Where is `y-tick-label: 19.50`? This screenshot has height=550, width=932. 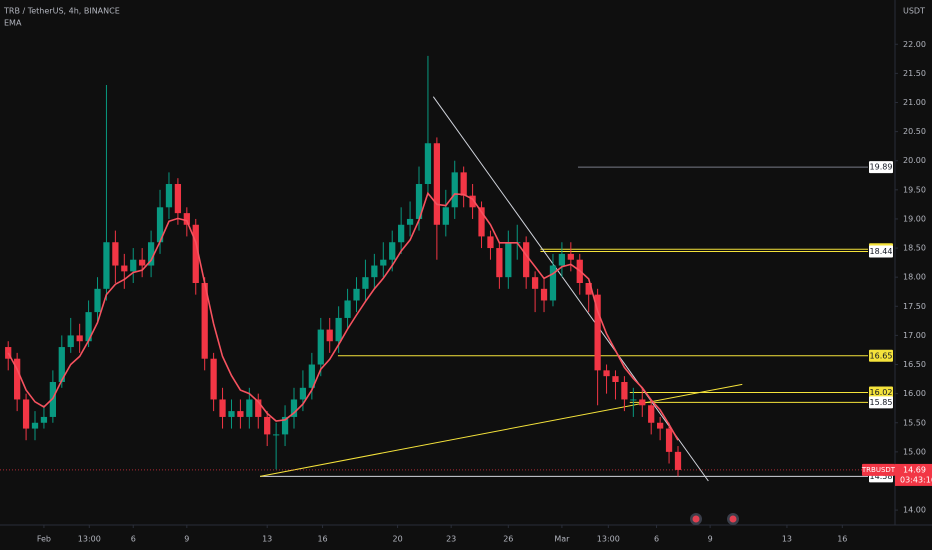
y-tick-label: 19.50 is located at coordinates (914, 189).